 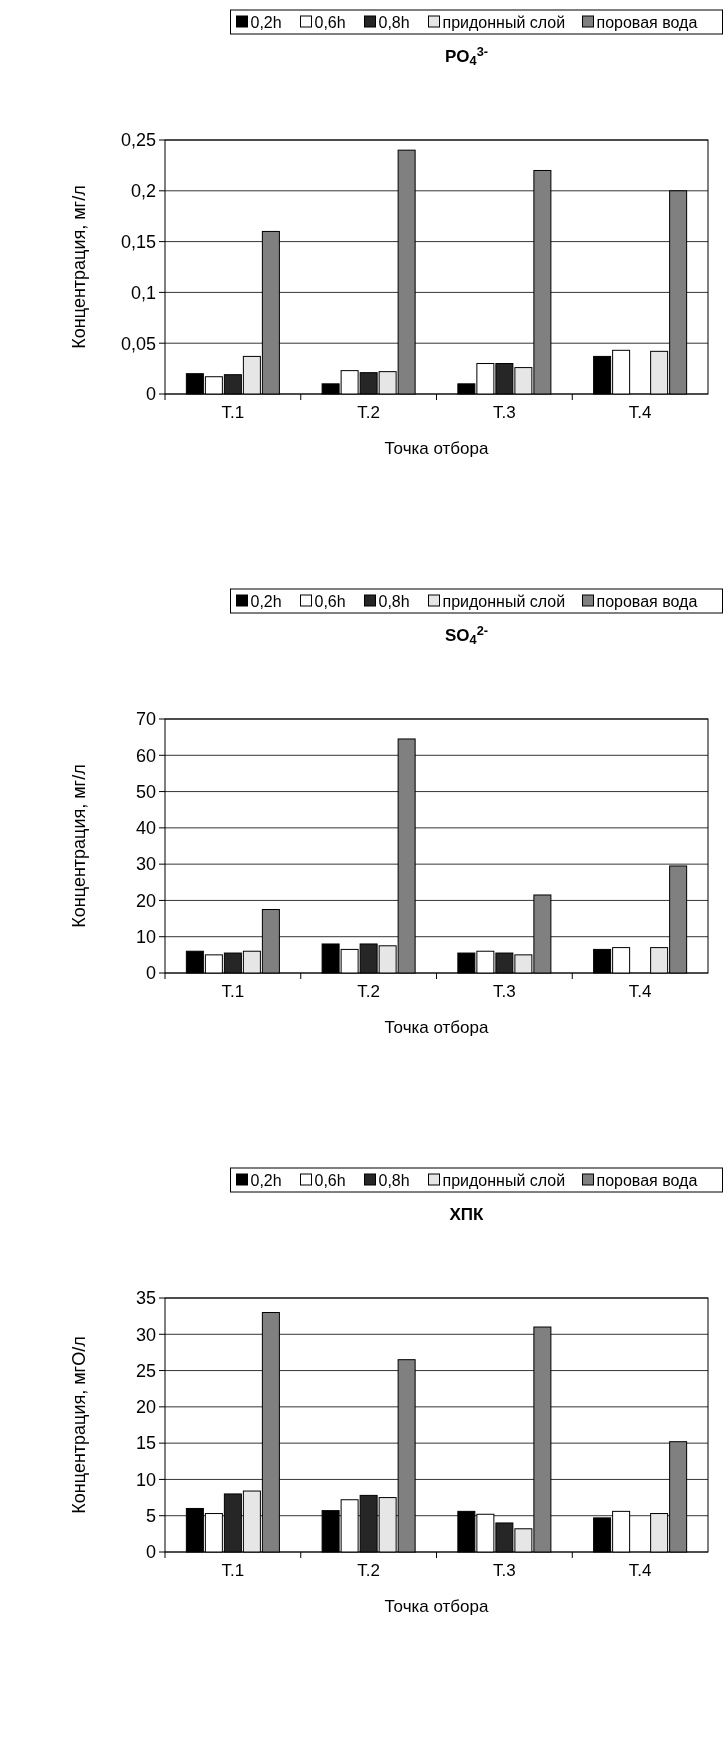 I want to click on y-tick-label: 25, so click(x=145, y=1370).